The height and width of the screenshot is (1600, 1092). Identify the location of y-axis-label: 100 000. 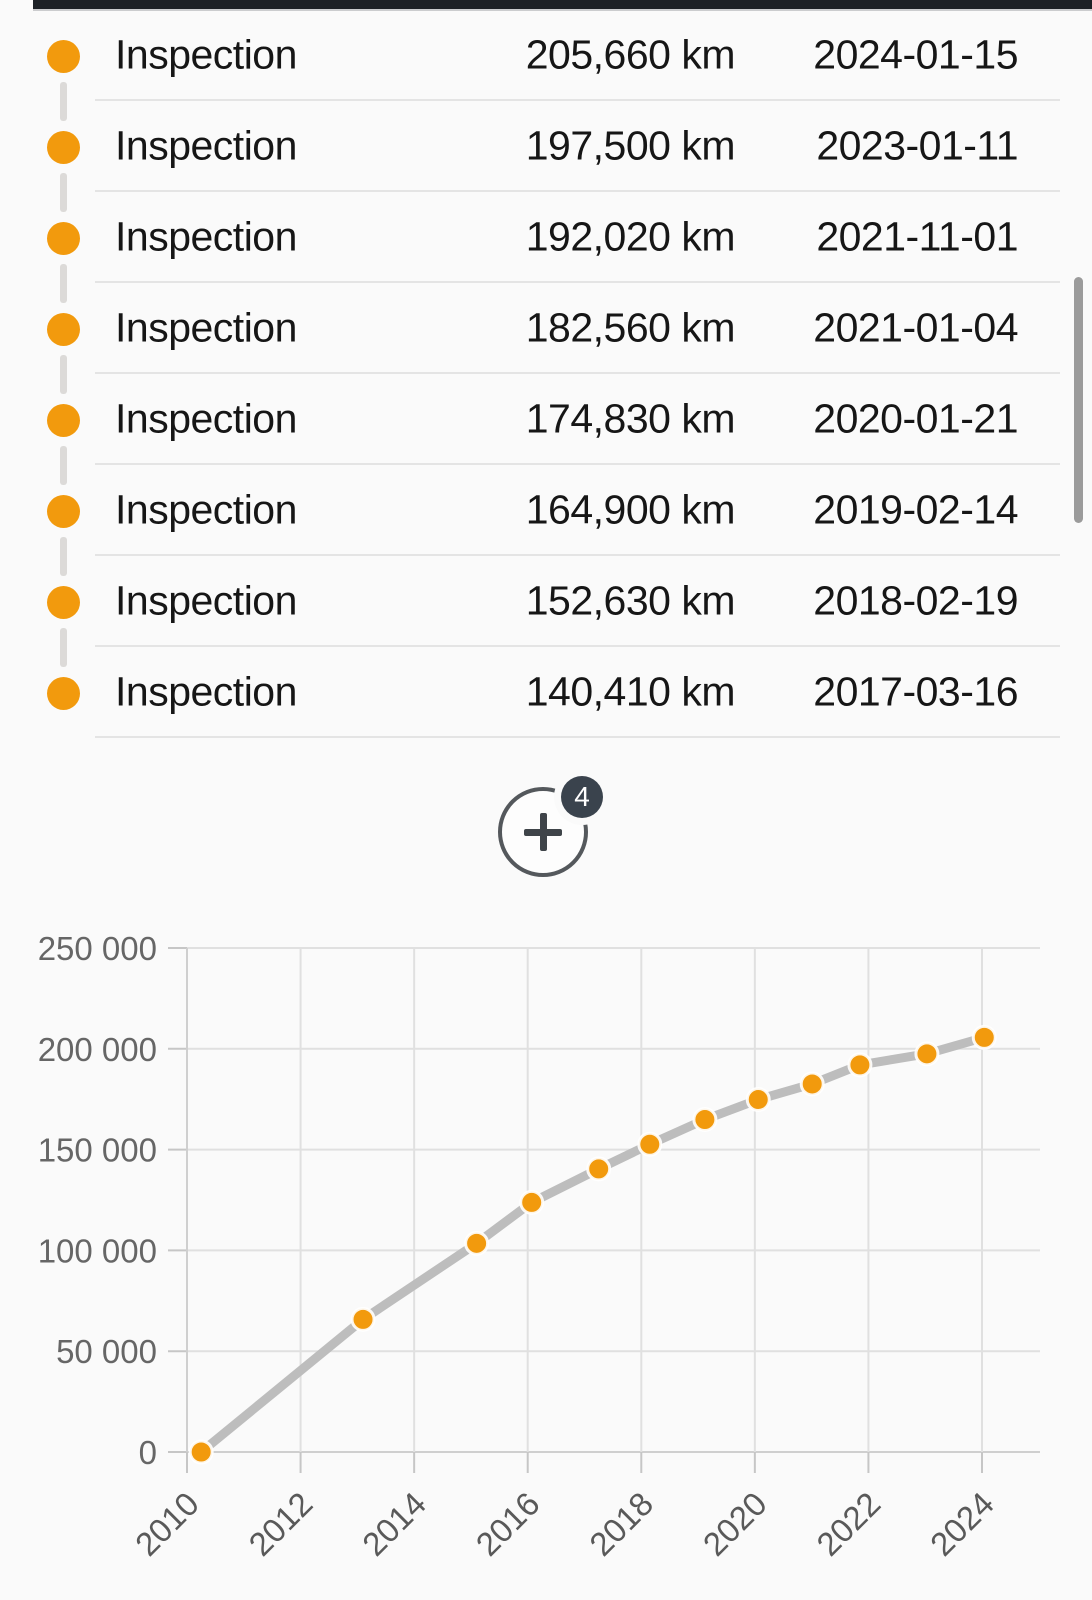
(97, 1250).